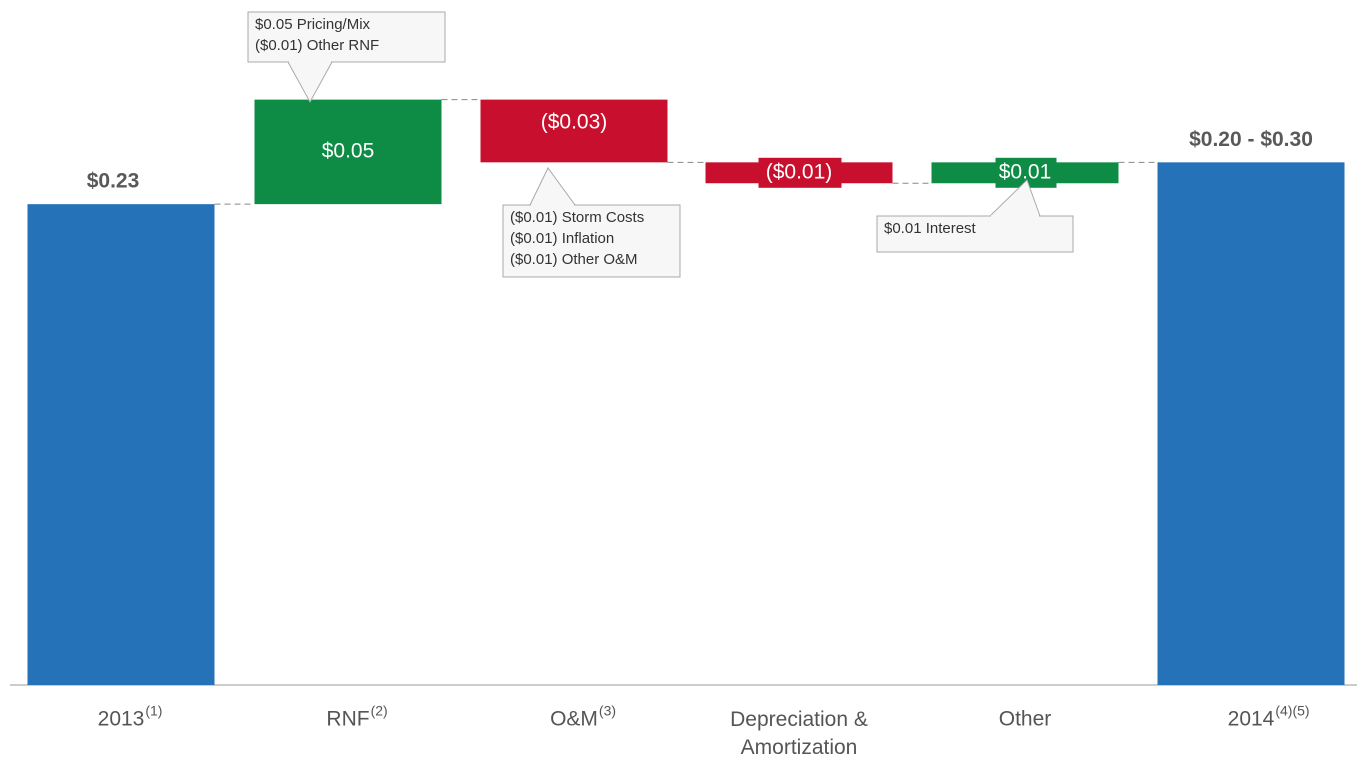 This screenshot has height=760, width=1357. What do you see at coordinates (799, 719) in the screenshot?
I see `label-line: Depreciation &` at bounding box center [799, 719].